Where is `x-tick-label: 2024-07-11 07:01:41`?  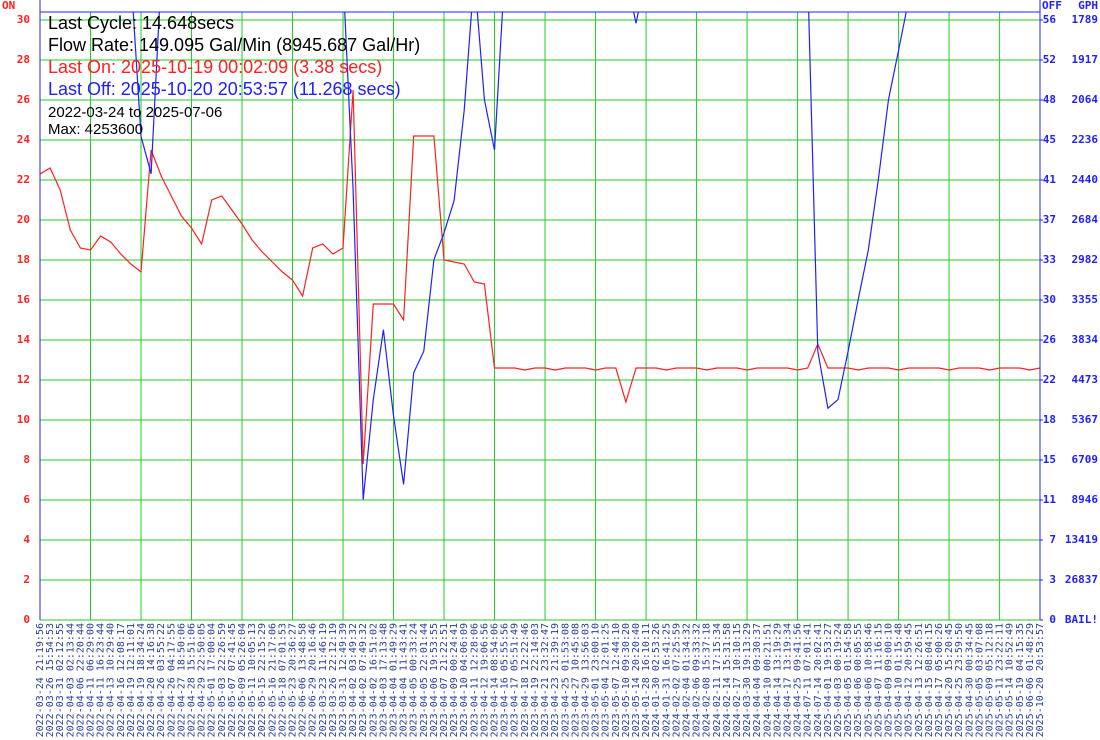
x-tick-label: 2024-07-11 07:01:41 is located at coordinates (808, 680).